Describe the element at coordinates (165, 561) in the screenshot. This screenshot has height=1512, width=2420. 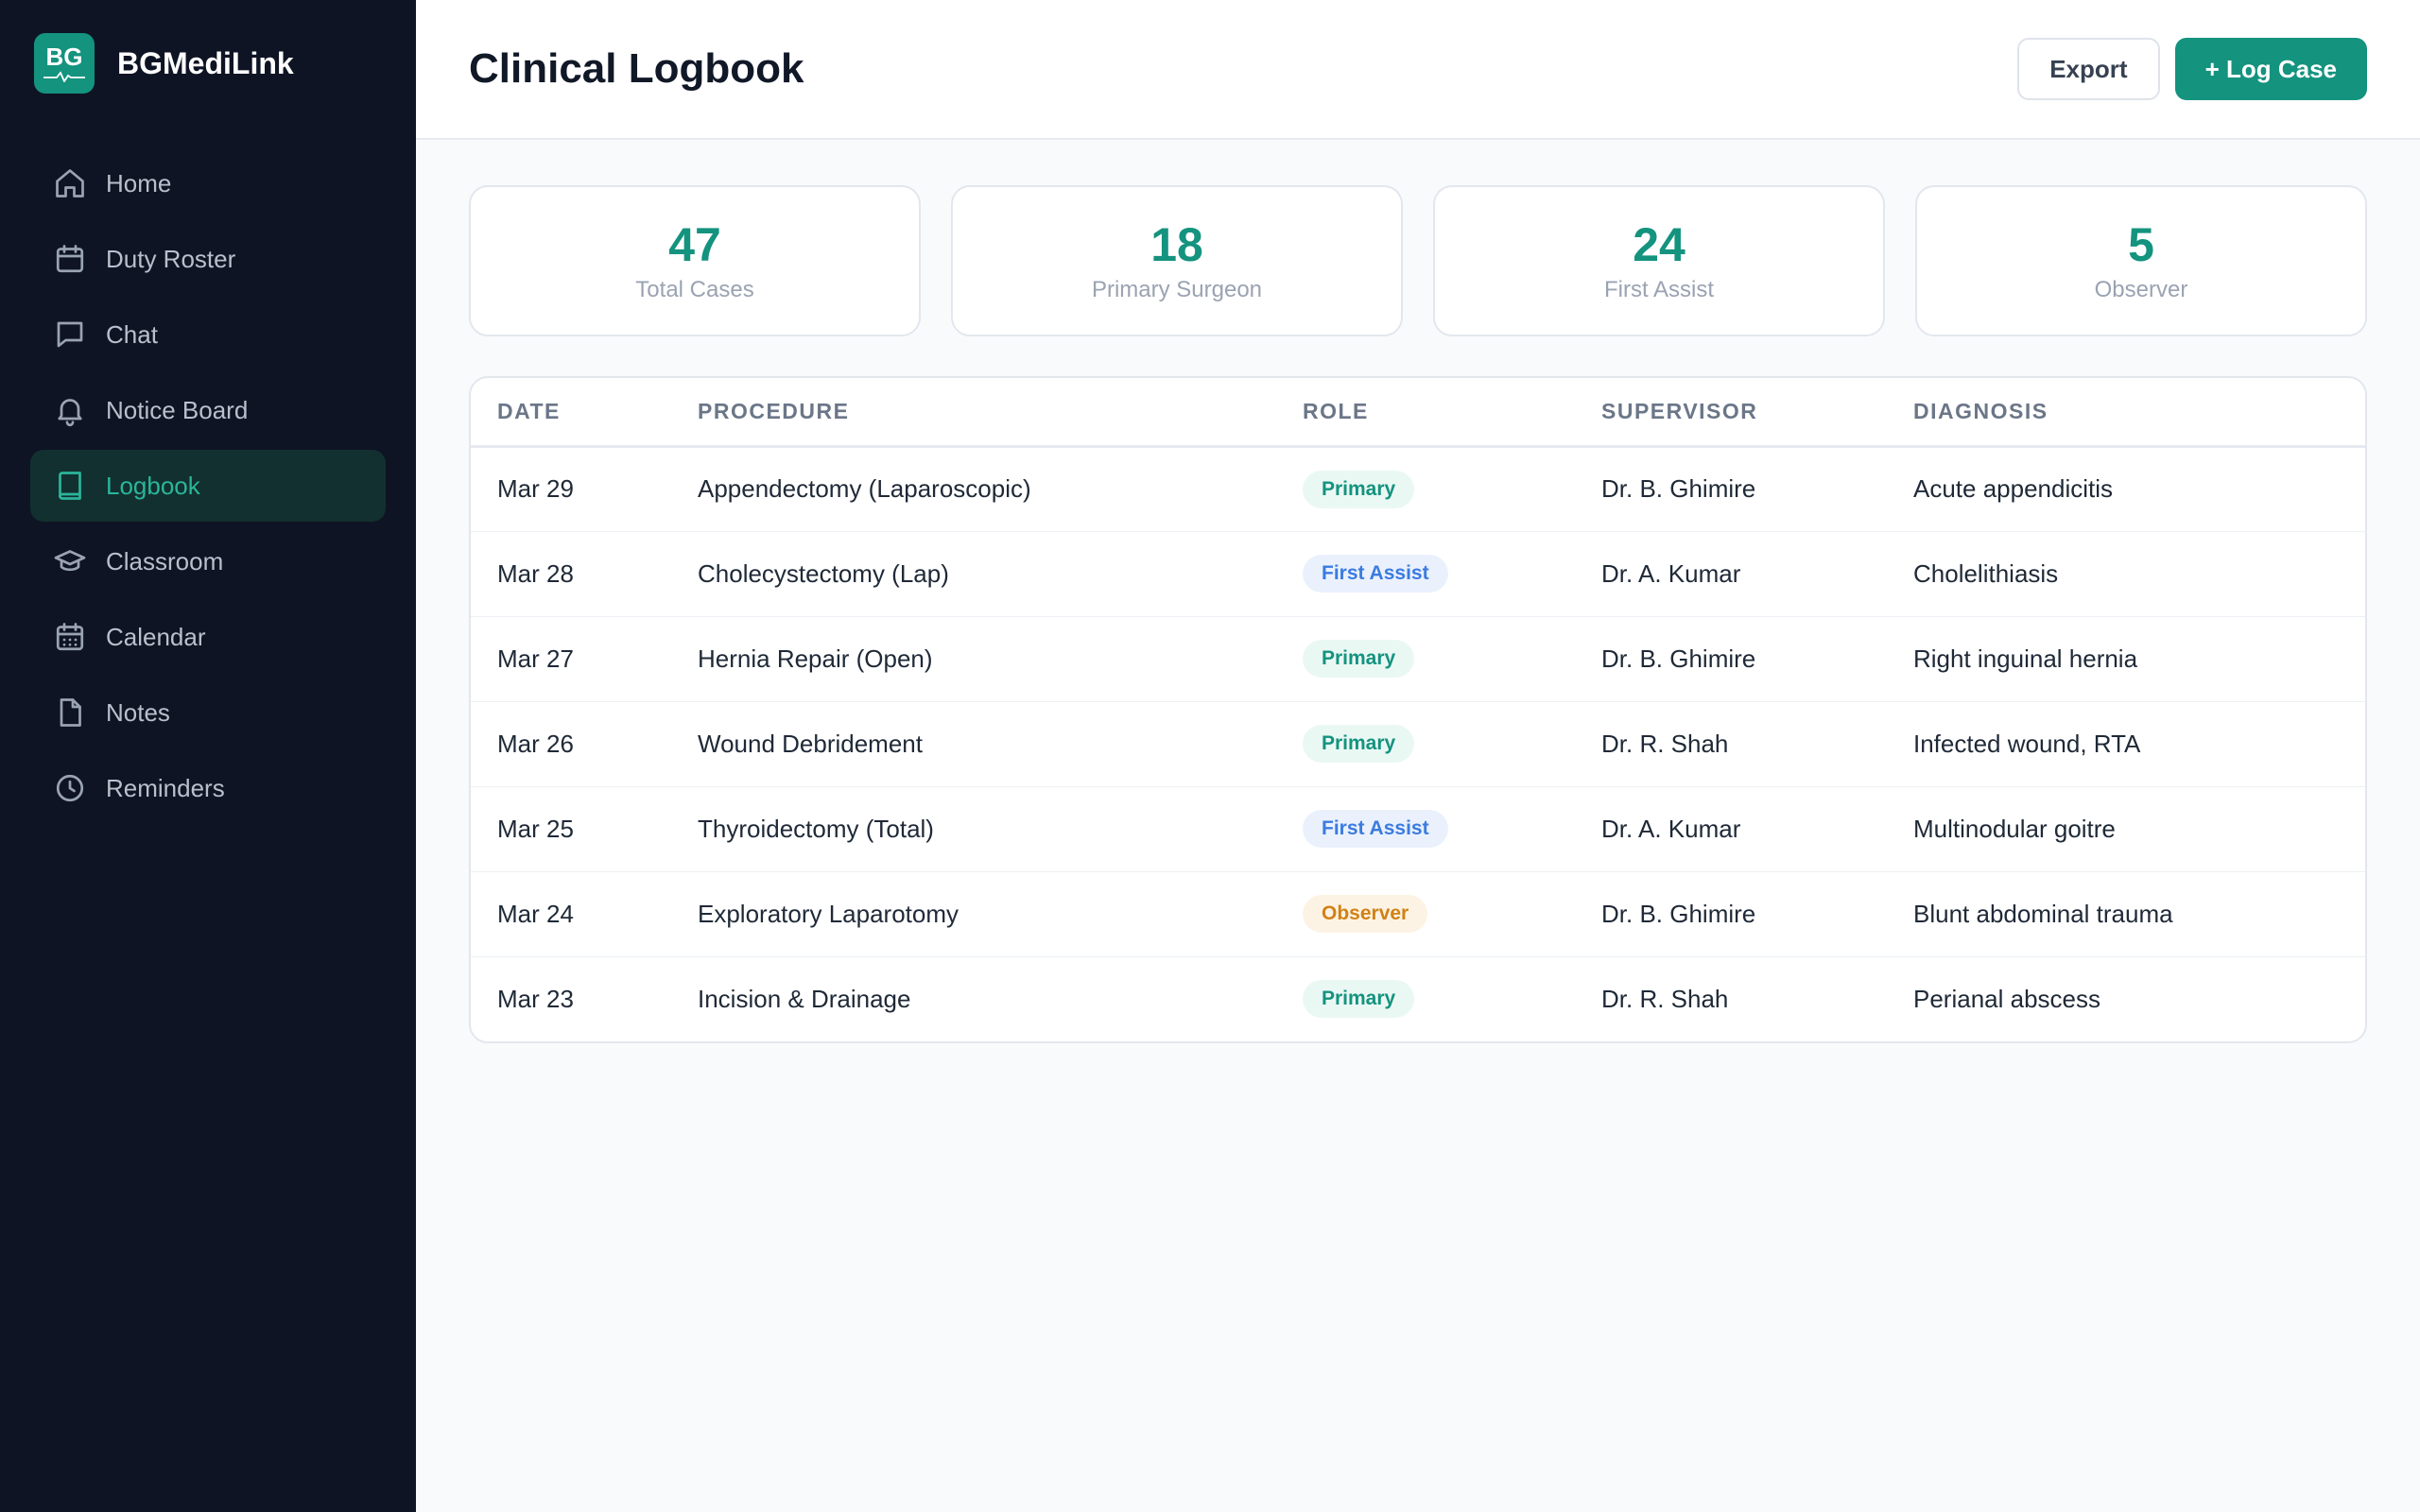
I see `sidebar-item-label: Classroom` at that location.